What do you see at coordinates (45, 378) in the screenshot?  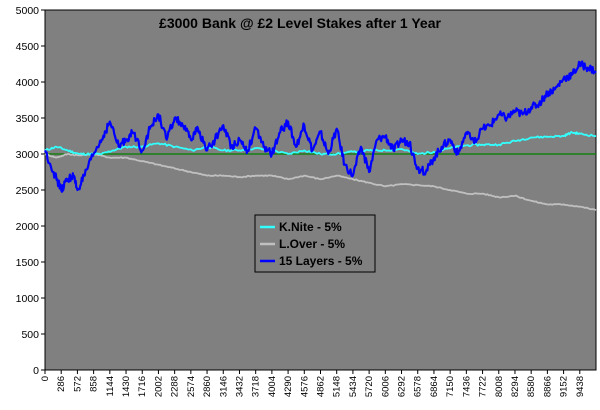 I see `x-tick-label: 0` at bounding box center [45, 378].